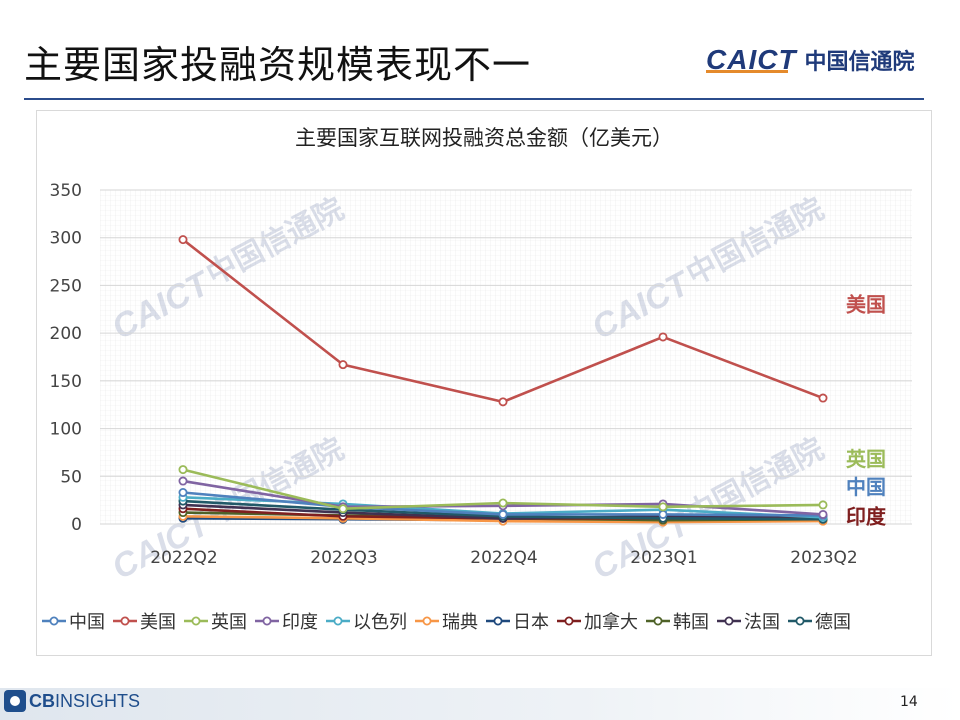 Image resolution: width=960 pixels, height=720 pixels. I want to click on legend-item: 瑞典, so click(446, 622).